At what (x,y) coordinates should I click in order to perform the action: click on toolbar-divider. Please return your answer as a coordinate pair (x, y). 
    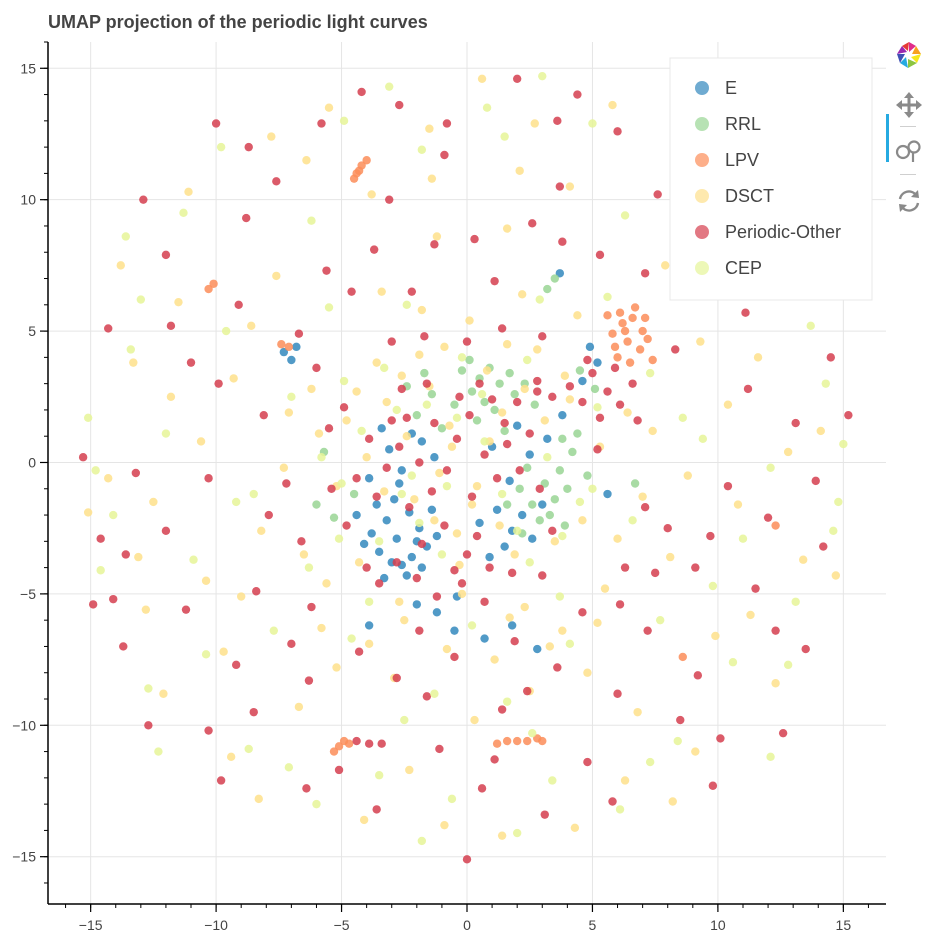
    Looking at the image, I should click on (908, 174).